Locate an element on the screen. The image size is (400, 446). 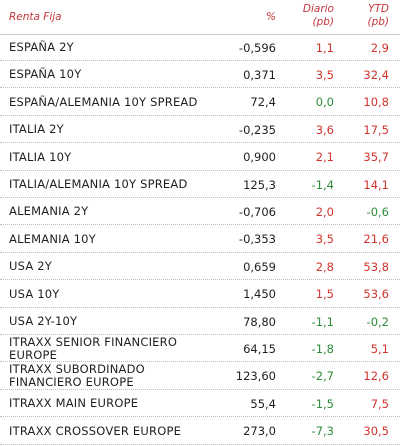
header-daily-bp: Diario (pb) is located at coordinates (318, 15).